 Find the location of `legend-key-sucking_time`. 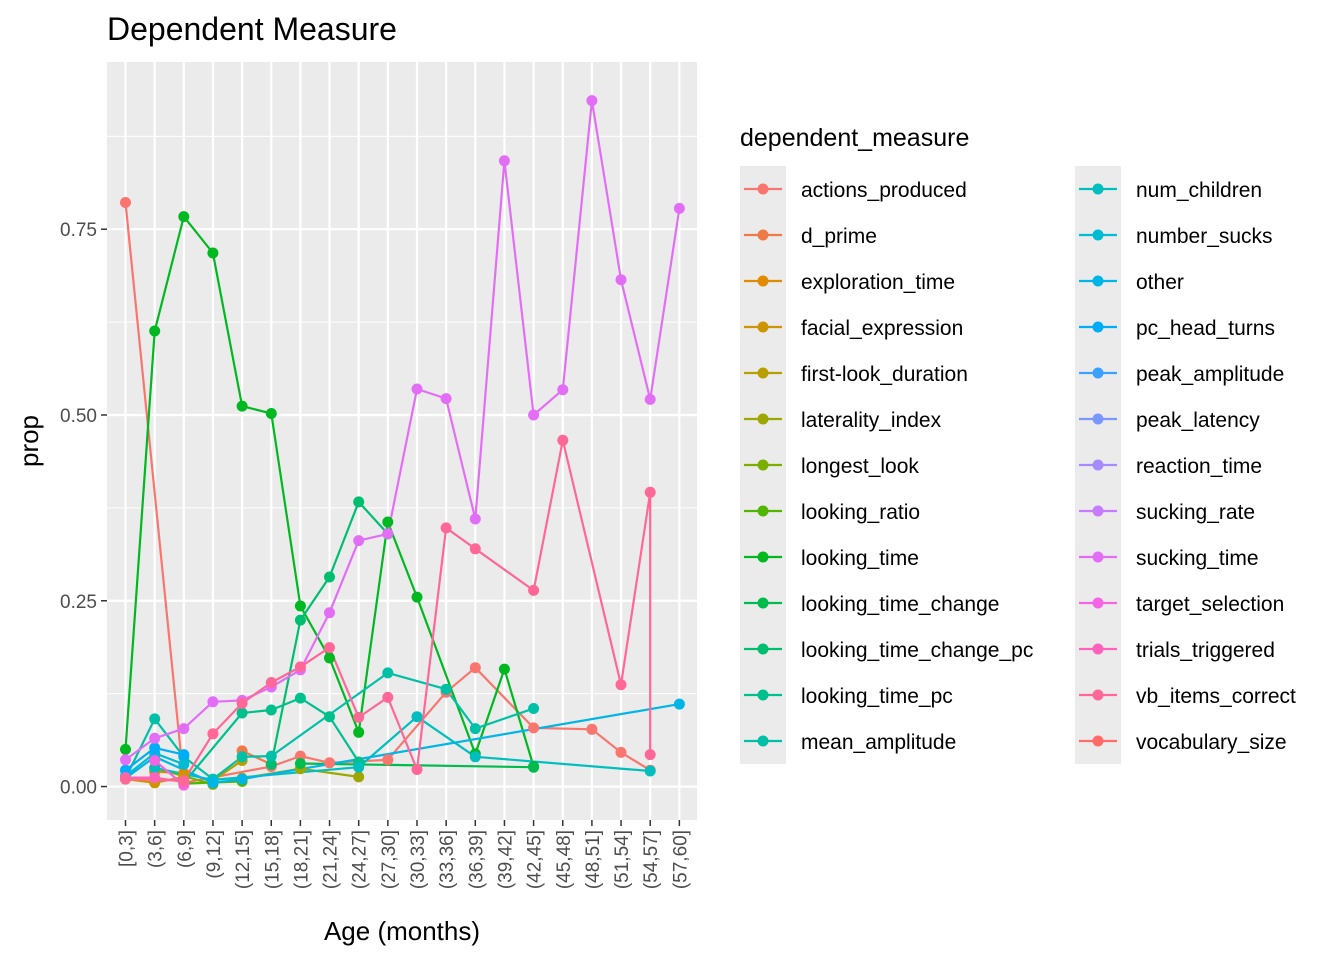

legend-key-sucking_time is located at coordinates (1098, 557).